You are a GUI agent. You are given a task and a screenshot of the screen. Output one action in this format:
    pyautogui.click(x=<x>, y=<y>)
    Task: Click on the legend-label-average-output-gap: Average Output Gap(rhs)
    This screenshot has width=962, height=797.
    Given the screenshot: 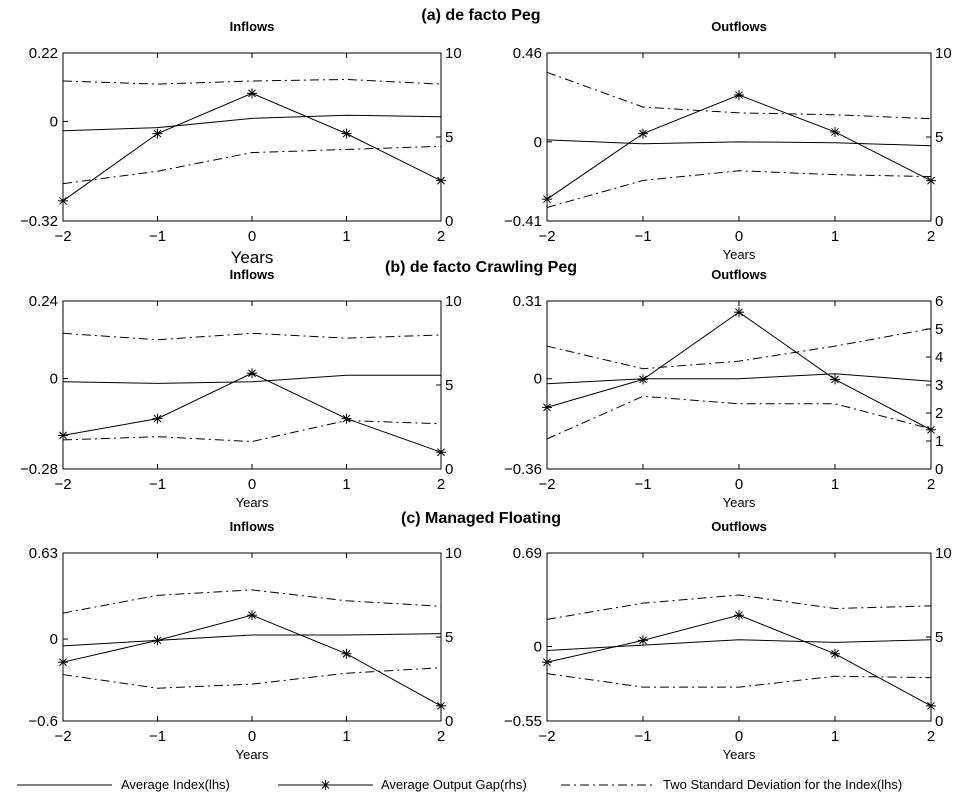 What is the action you would take?
    pyautogui.click(x=454, y=784)
    